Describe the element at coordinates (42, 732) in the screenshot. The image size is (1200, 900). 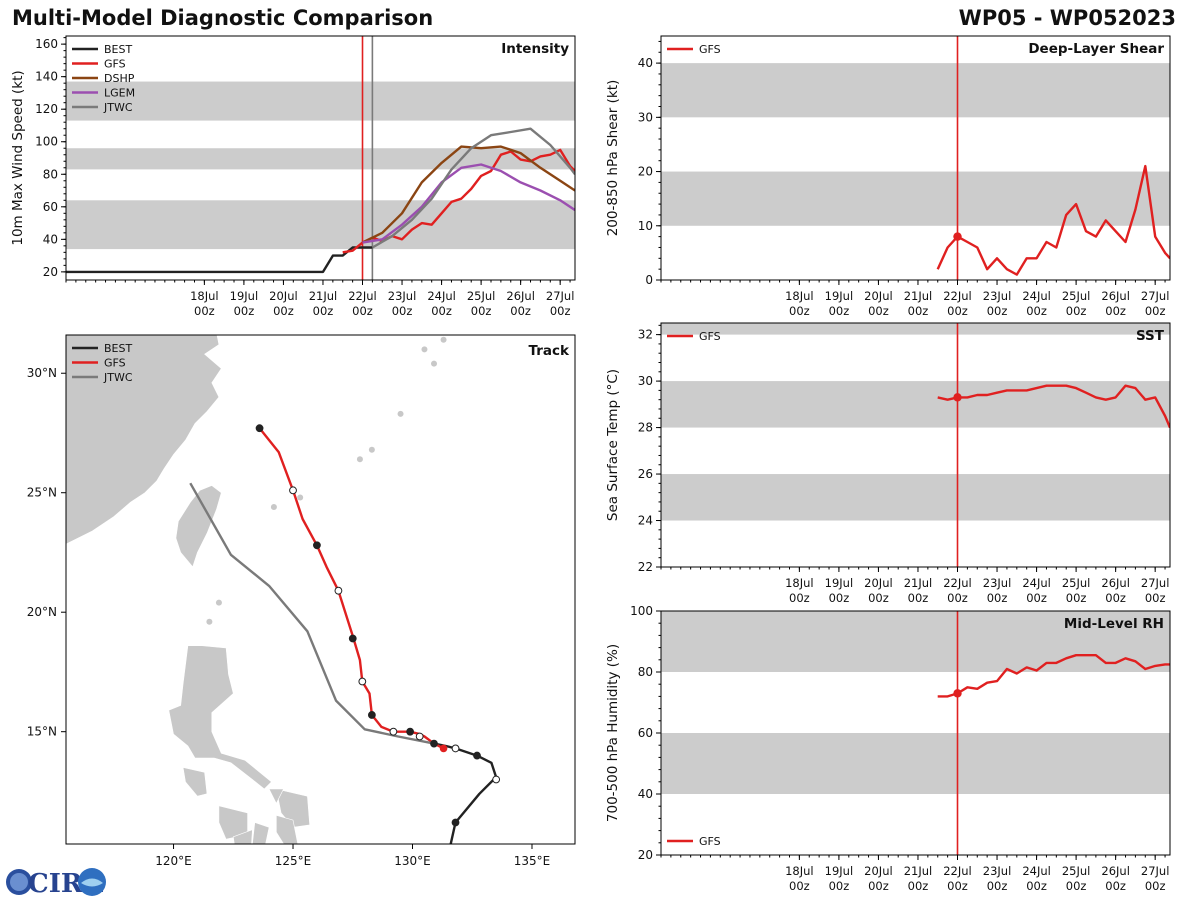
I see `lat-label: 15°N` at that location.